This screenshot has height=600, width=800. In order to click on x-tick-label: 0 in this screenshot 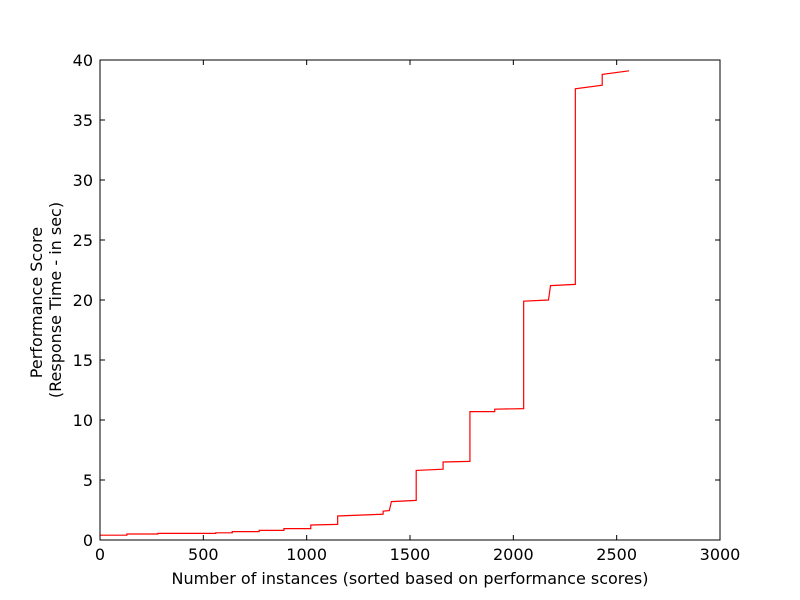, I will do `click(100, 554)`.